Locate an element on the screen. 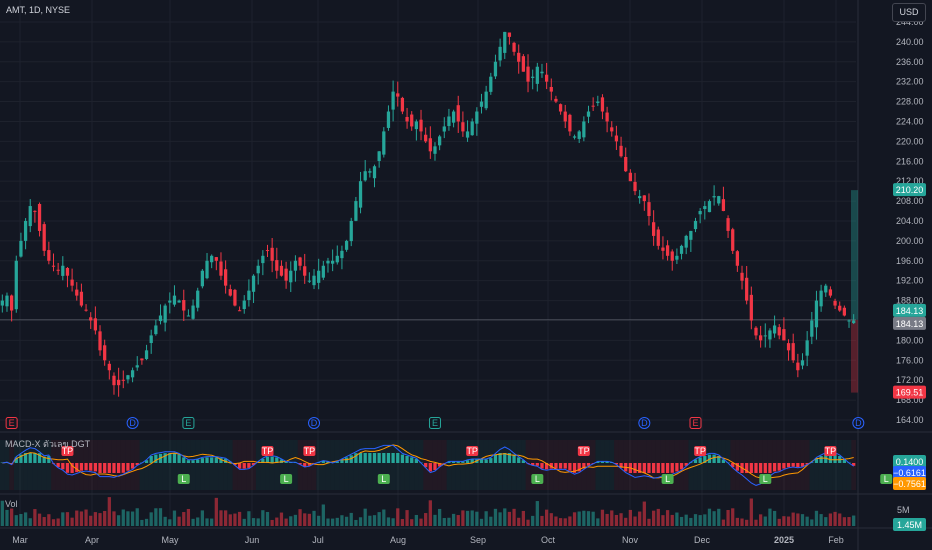  event-label: E is located at coordinates (695, 423).